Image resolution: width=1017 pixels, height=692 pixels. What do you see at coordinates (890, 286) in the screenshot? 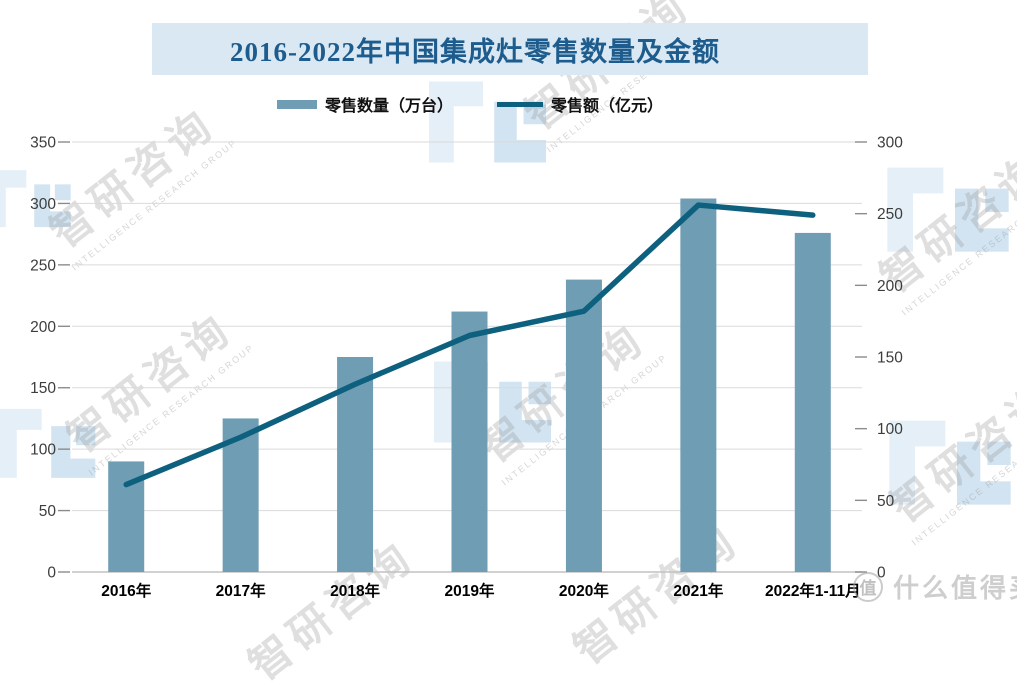
I see `right-axis-label-200: 200` at bounding box center [890, 286].